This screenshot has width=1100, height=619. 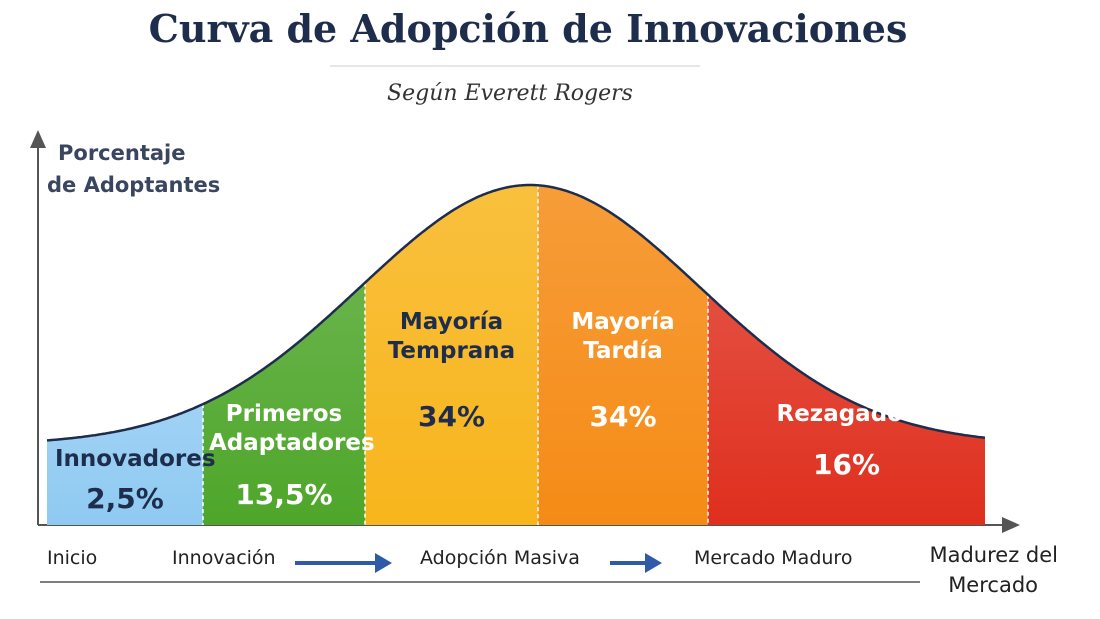 I want to click on chart-subtitle: Según Everett Rogers, so click(x=510, y=93).